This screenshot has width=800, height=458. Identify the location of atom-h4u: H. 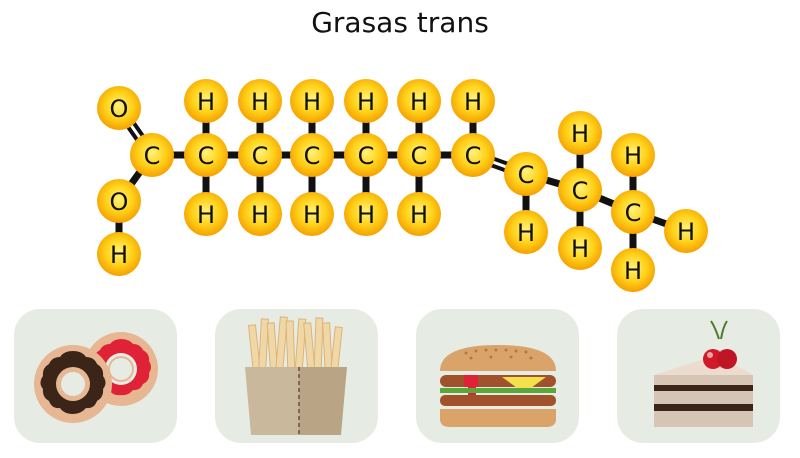
(312, 101).